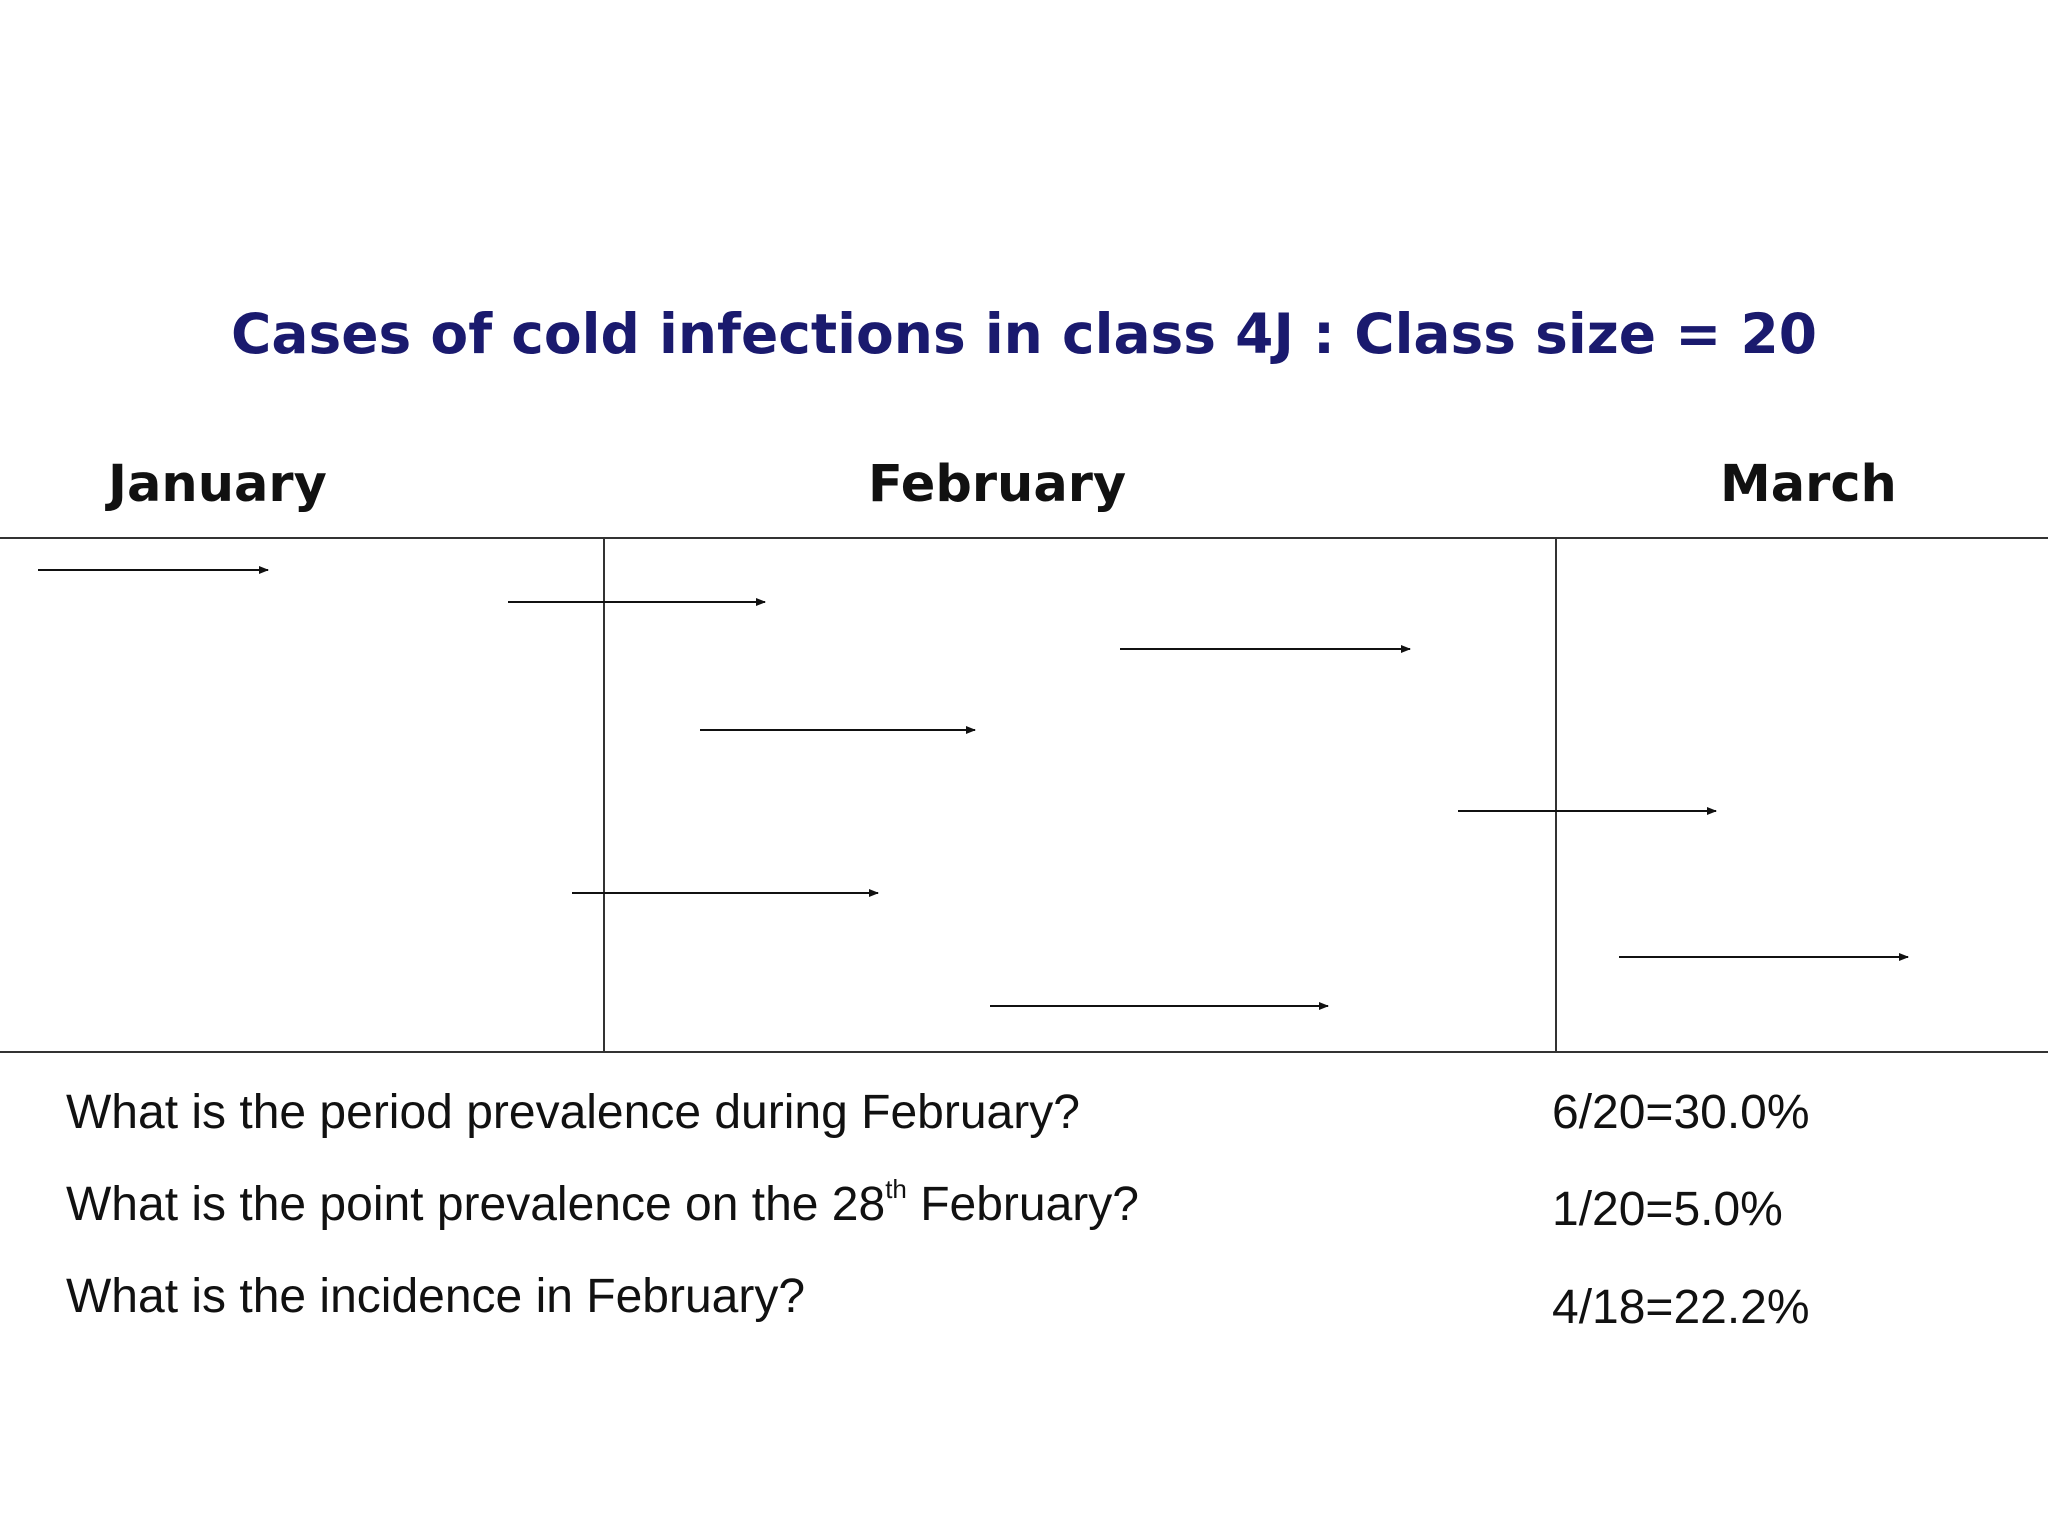  What do you see at coordinates (1667, 1209) in the screenshot?
I see `answer-point-prevalence: 1/20=5.0%` at bounding box center [1667, 1209].